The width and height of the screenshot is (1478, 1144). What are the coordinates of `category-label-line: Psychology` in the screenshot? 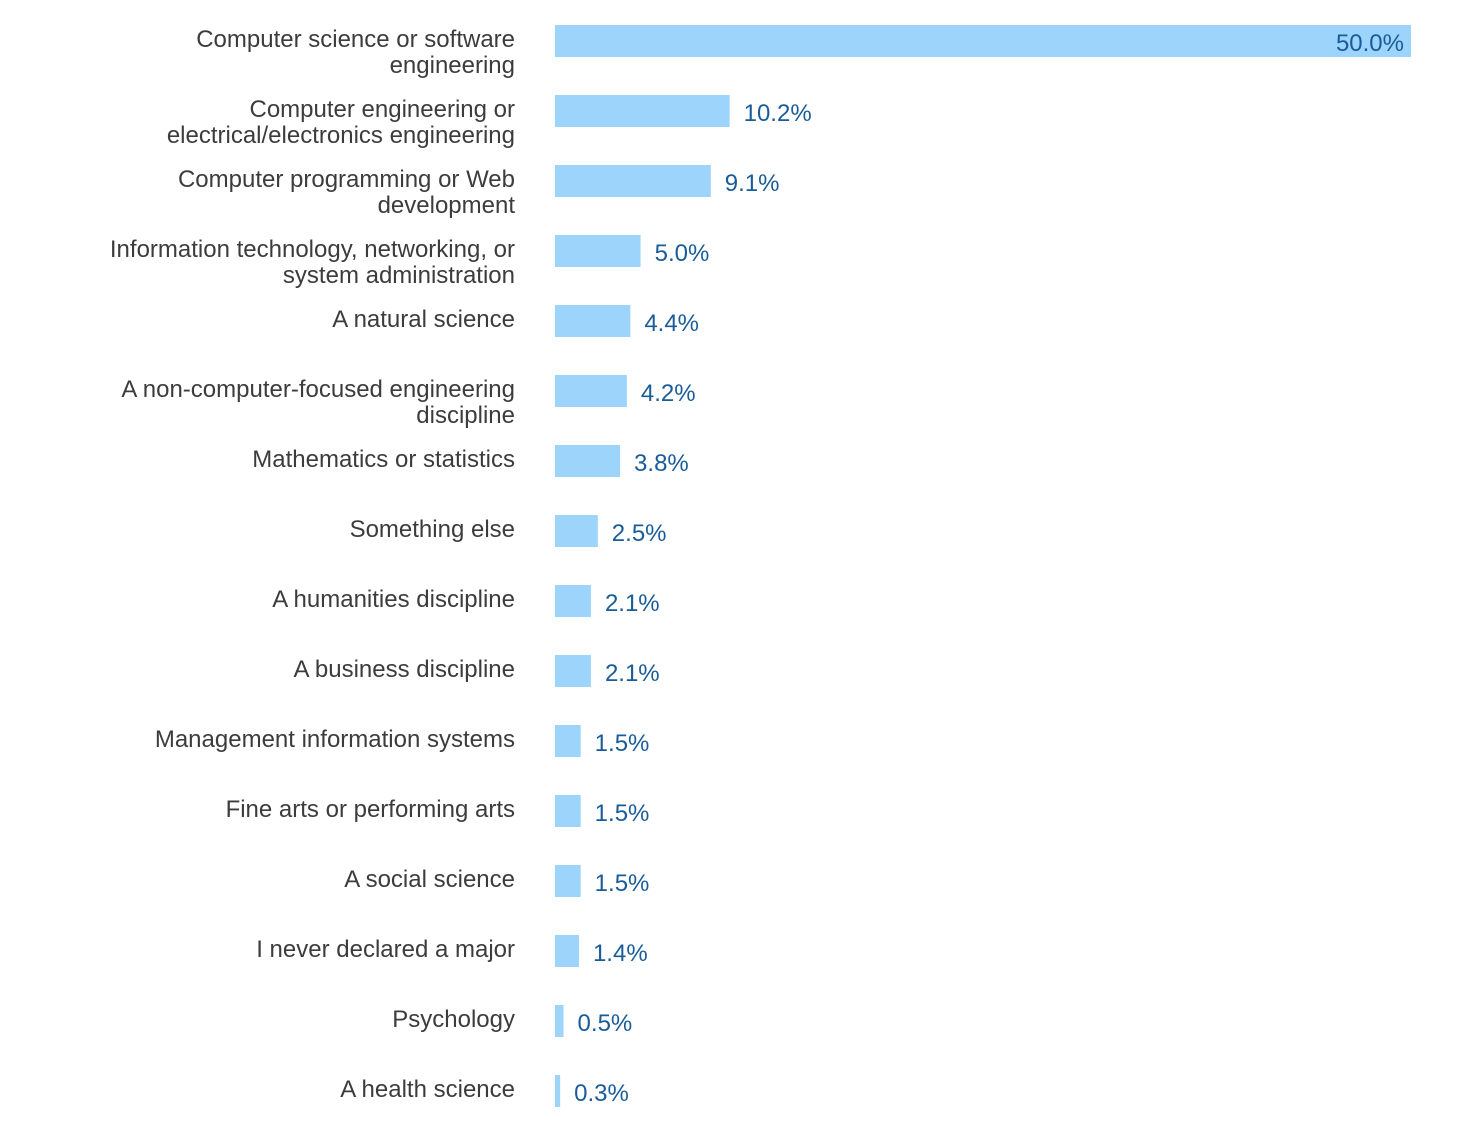 It's located at (453, 1019).